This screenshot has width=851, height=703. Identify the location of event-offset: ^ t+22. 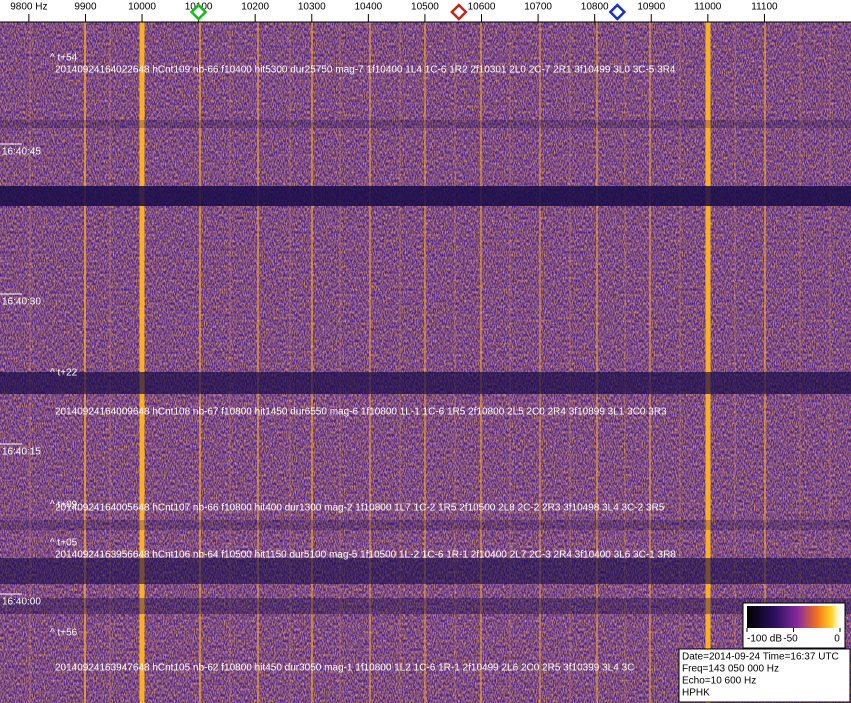
(64, 373).